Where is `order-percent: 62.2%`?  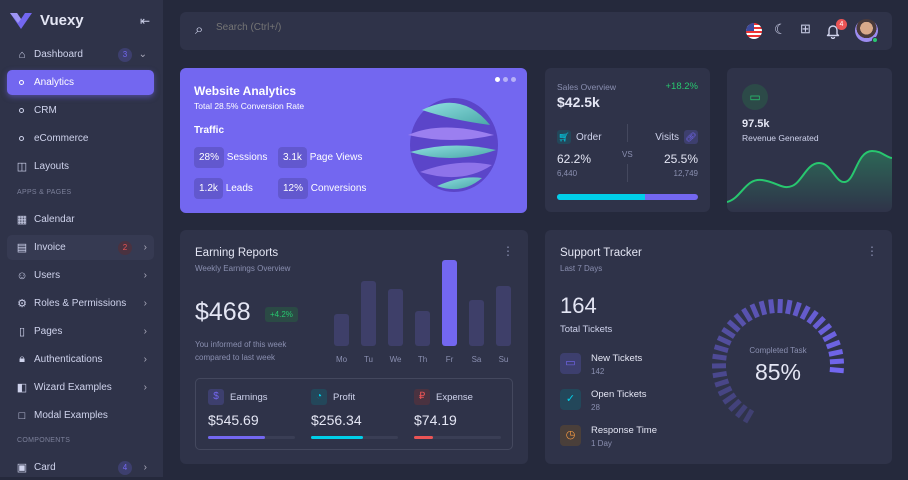
order-percent: 62.2% is located at coordinates (574, 159).